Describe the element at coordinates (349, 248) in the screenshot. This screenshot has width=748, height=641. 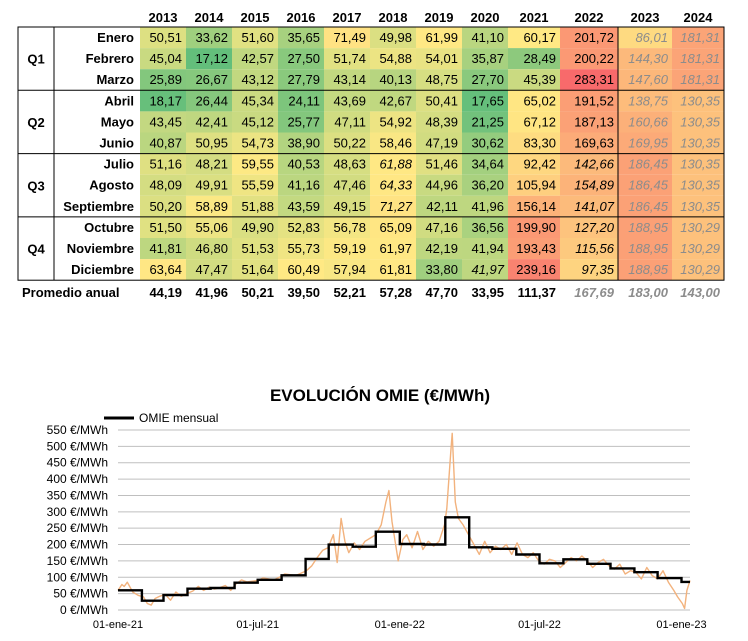
I see `data-label: 59,19` at that location.